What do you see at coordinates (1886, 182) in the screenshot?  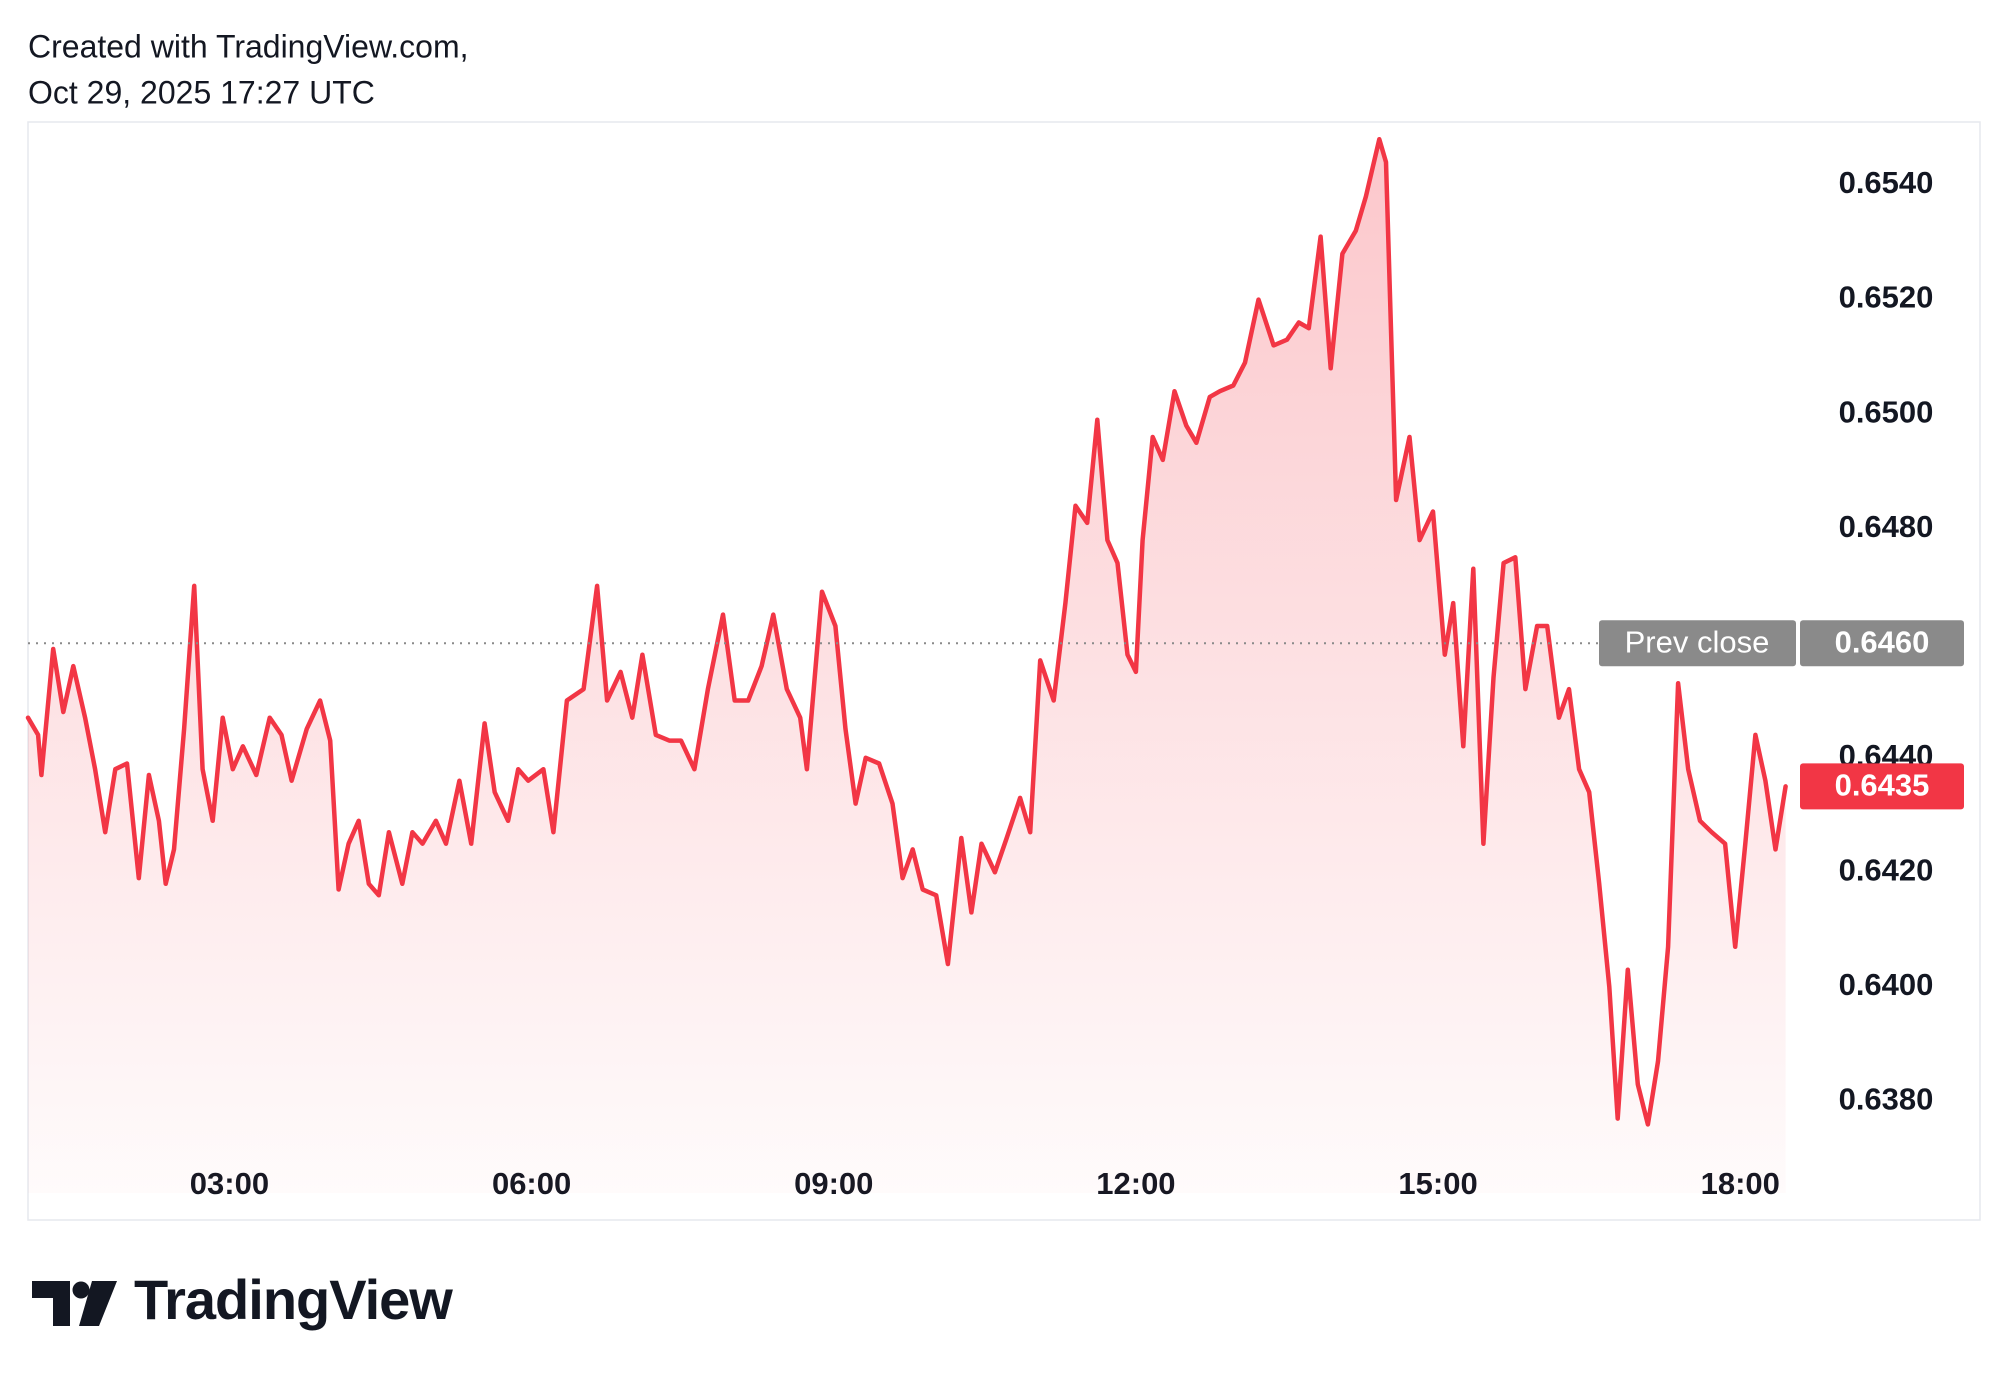 I see `y-tick-label: 0.6540` at bounding box center [1886, 182].